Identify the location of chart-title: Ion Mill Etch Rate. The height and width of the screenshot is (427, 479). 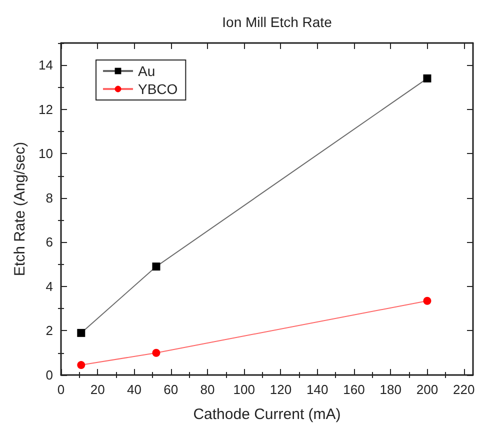
(277, 22).